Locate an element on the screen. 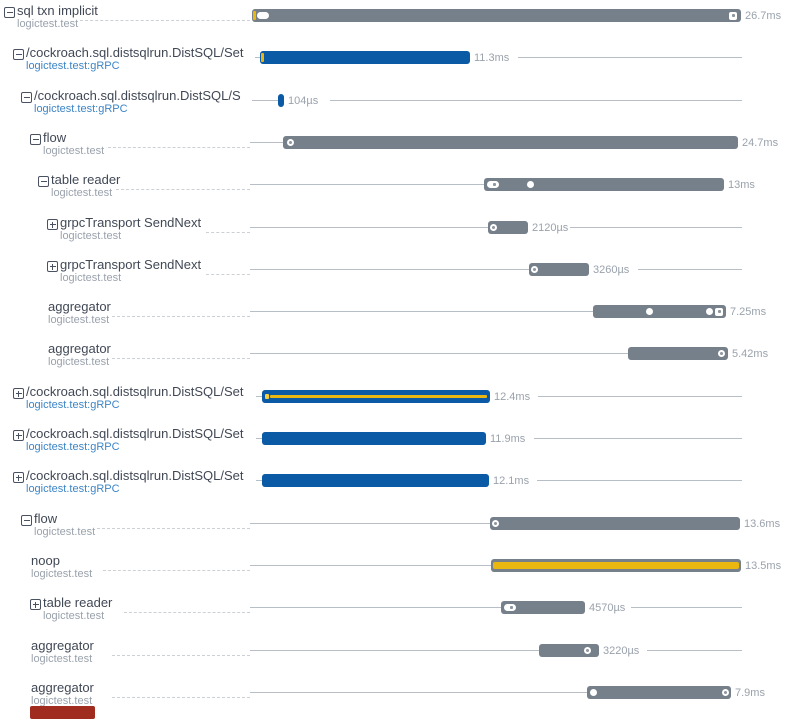  span-duration-label: 5.42ms is located at coordinates (750, 354).